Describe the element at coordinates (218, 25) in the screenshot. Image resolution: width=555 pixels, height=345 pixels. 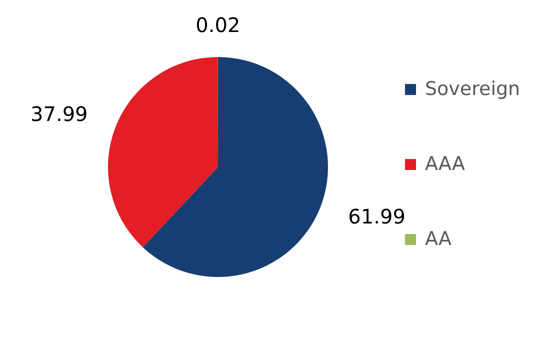
I see `data-label: 0.02` at that location.